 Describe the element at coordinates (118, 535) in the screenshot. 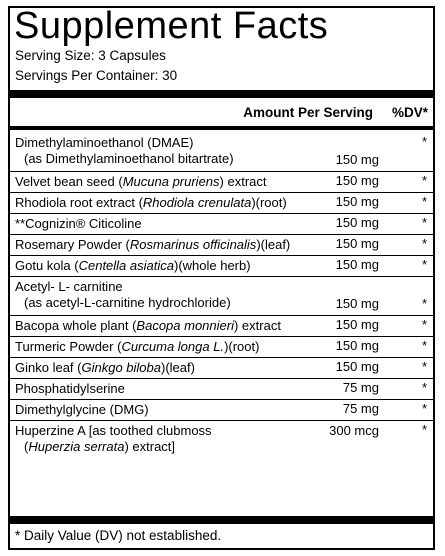

I see `footnote: * Daily Value (DV) not established.` at that location.